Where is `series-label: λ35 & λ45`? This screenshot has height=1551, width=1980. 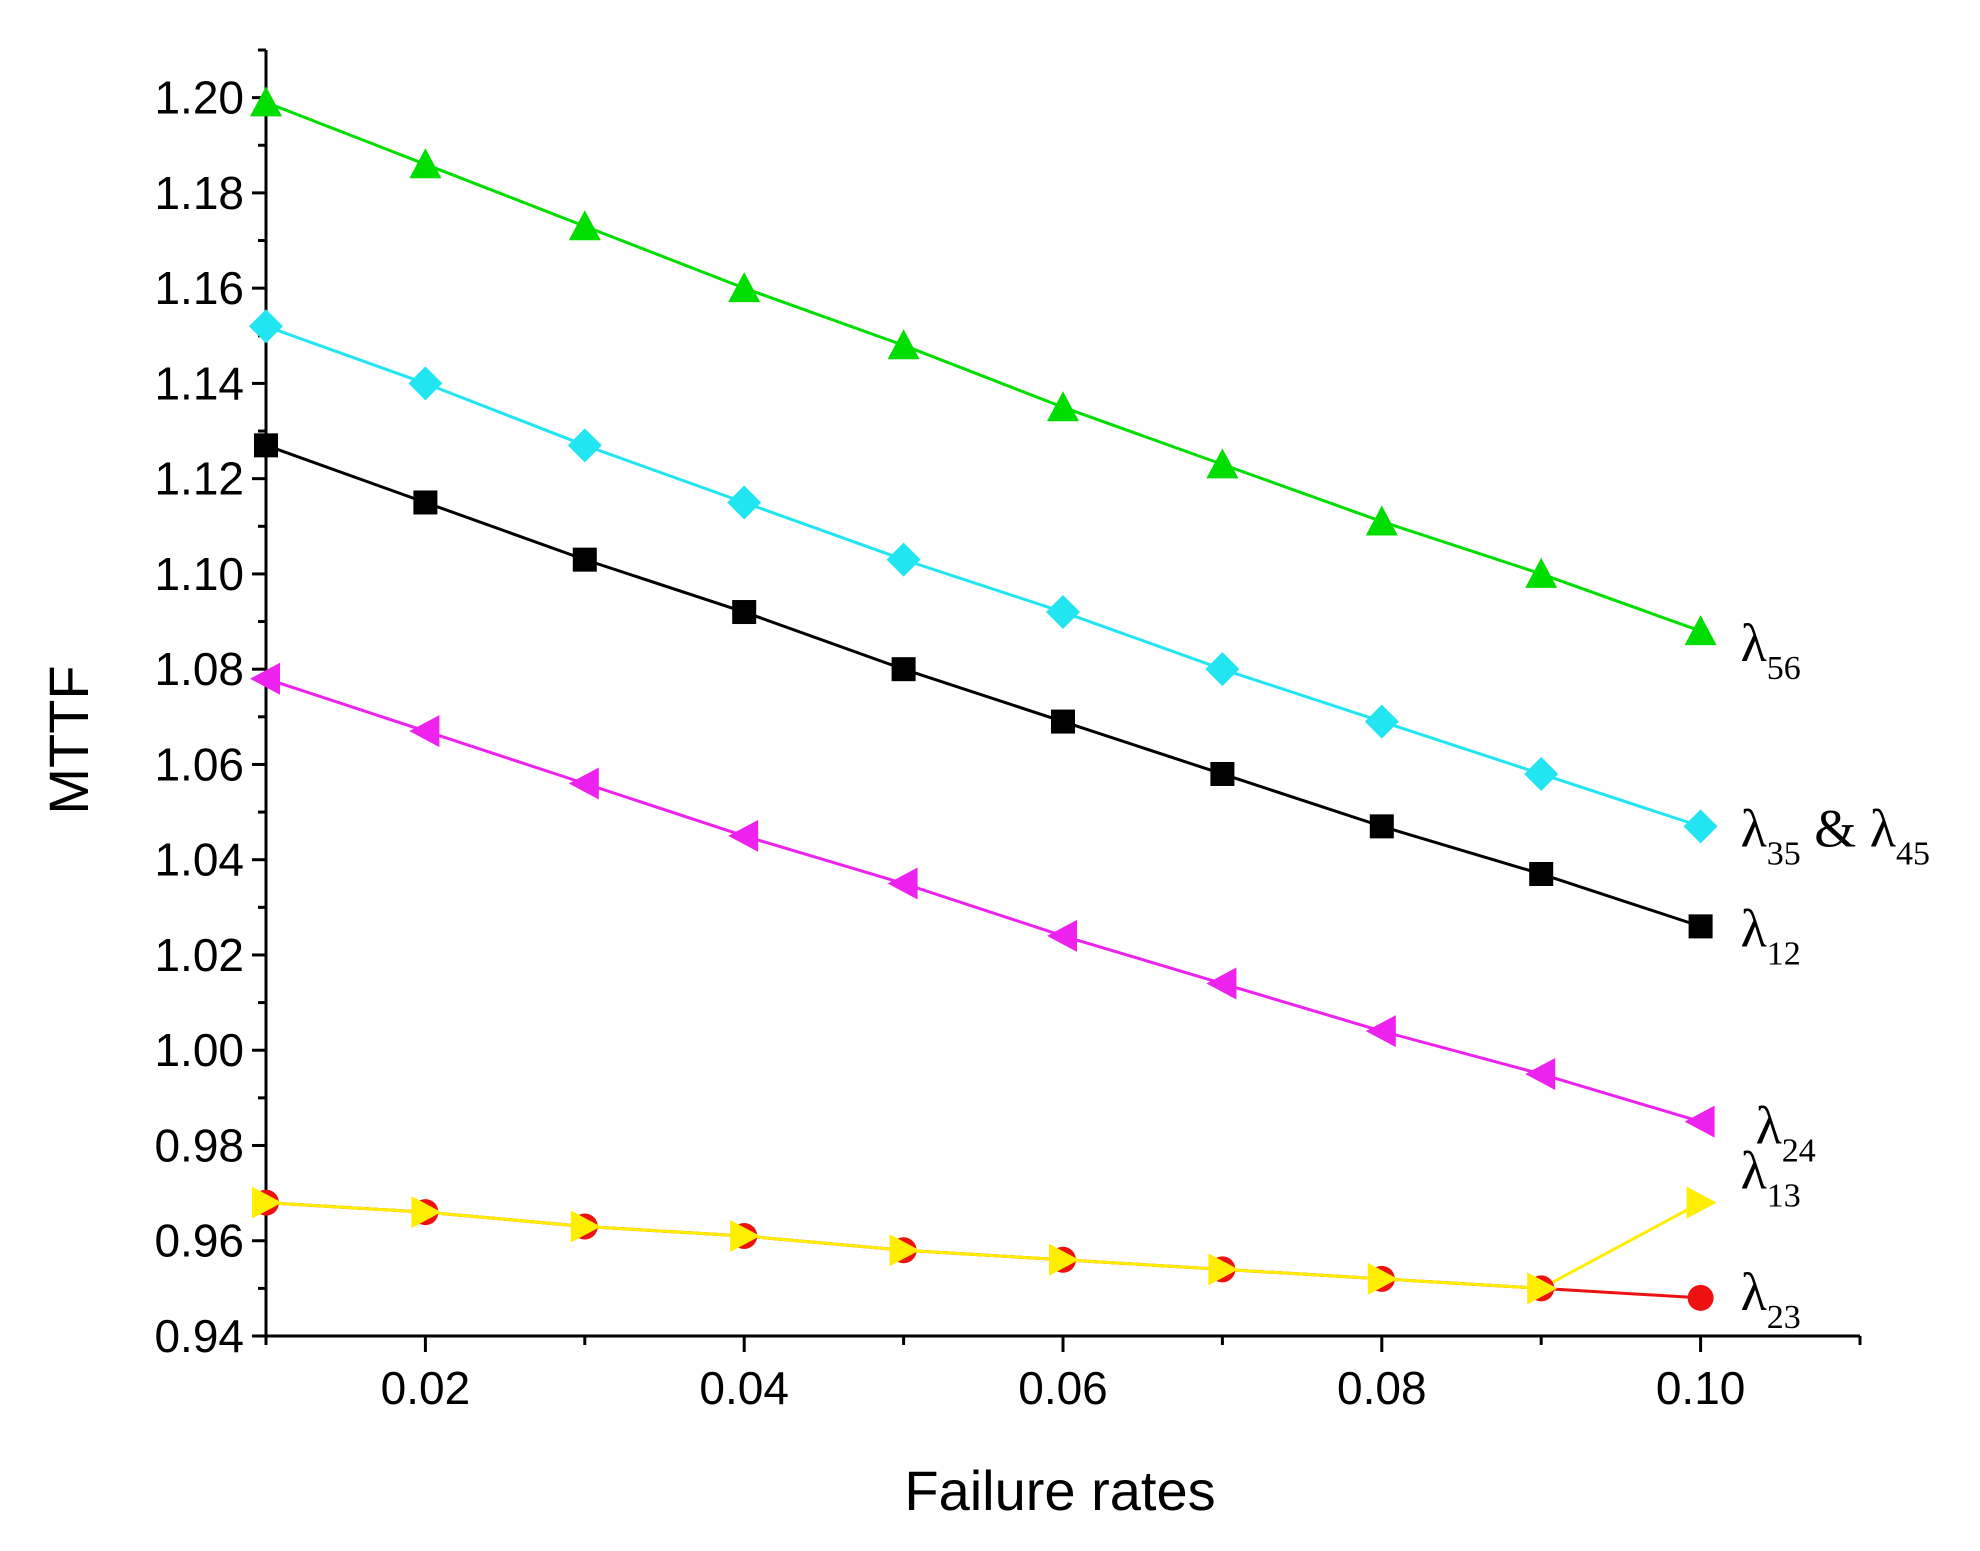
series-label: λ35 & λ45 is located at coordinates (1835, 835).